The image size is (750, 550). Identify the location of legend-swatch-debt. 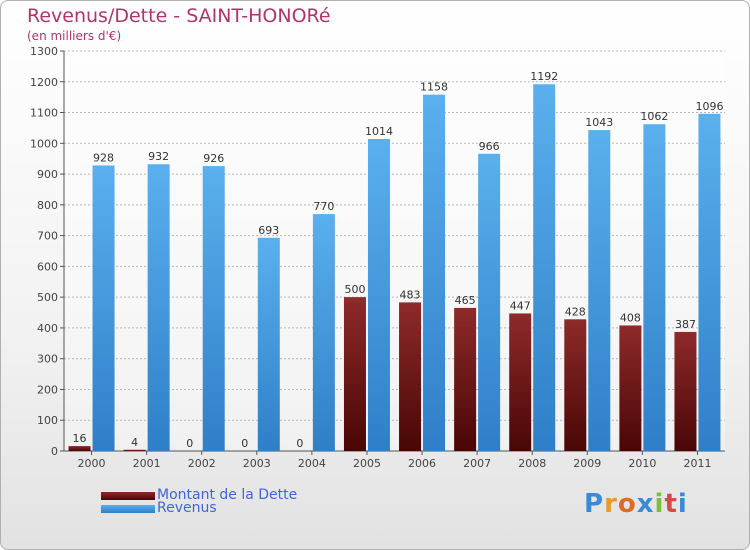
(128, 496).